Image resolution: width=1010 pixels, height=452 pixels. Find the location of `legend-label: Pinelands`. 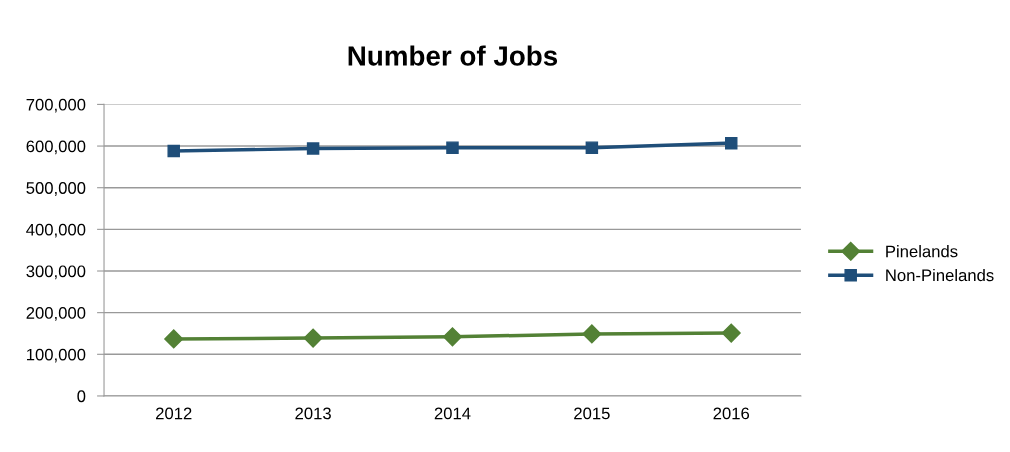

legend-label: Pinelands is located at coordinates (922, 251).